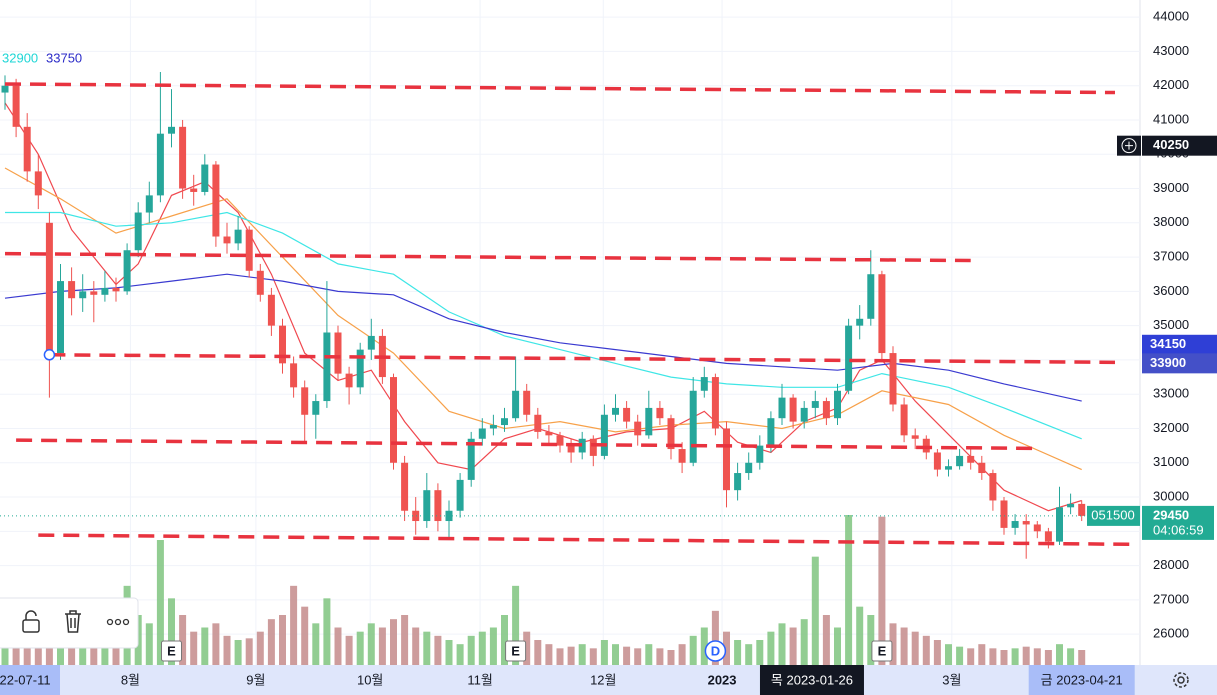 The image size is (1217, 695). I want to click on price-label: 34150, so click(1168, 343).